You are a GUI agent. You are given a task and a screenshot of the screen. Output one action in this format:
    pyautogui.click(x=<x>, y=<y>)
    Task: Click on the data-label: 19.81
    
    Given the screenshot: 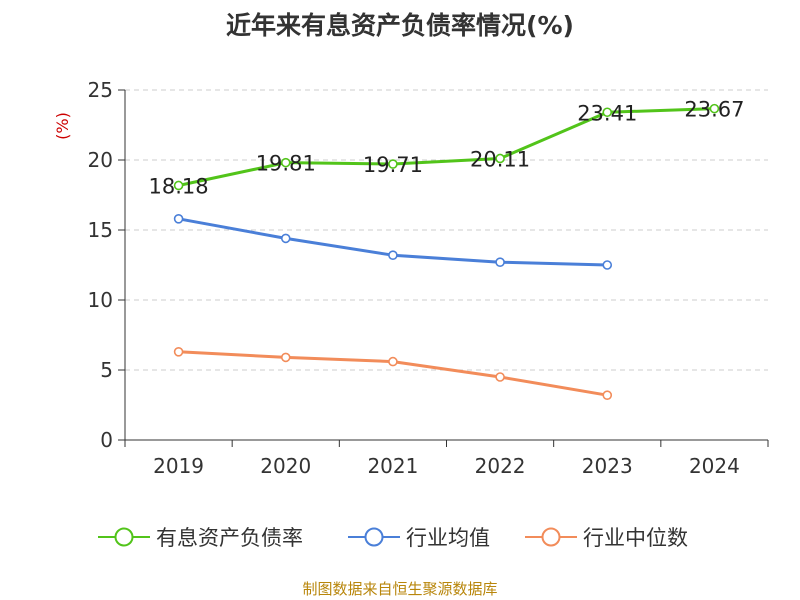 What is the action you would take?
    pyautogui.click(x=286, y=164)
    